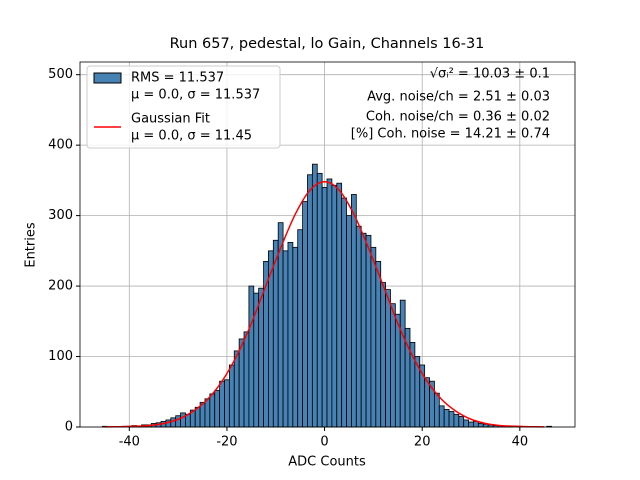 Image resolution: width=640 pixels, height=480 pixels. I want to click on legend-box, so click(183, 107).